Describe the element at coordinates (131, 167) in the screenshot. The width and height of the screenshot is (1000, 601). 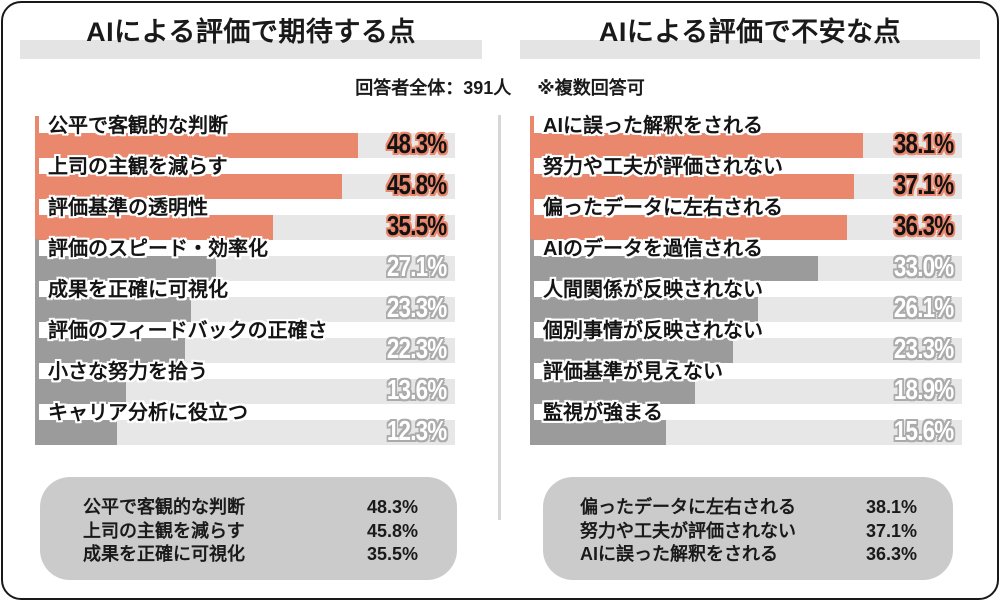
I see `bar-label: 上司の主観を減らす` at that location.